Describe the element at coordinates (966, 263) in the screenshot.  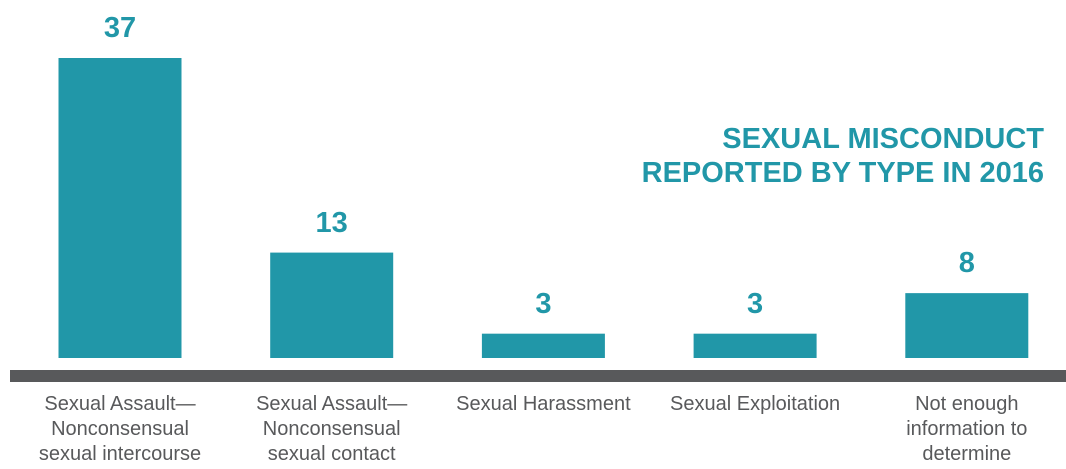
I see `value-label: 8` at that location.